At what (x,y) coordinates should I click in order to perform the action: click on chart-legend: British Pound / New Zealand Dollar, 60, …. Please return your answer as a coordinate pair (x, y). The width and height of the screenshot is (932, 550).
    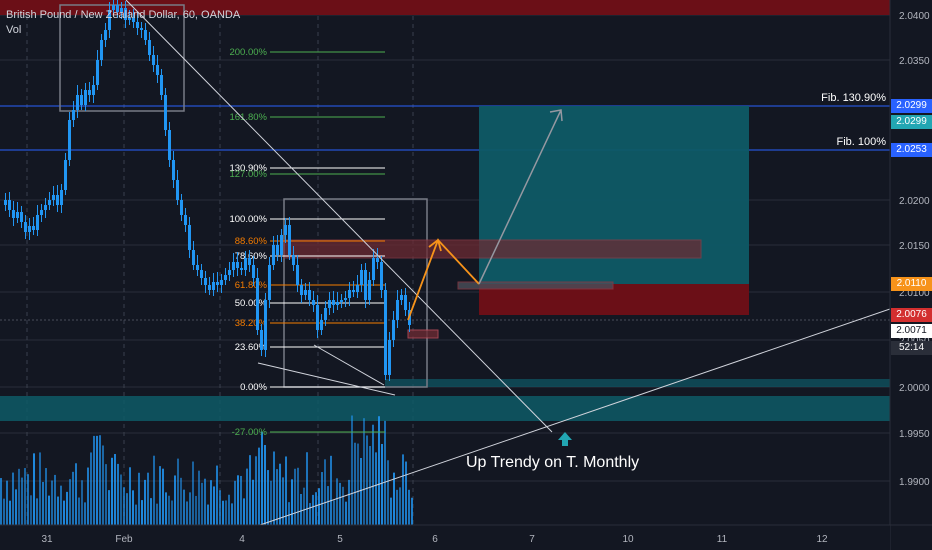
    Looking at the image, I should click on (123, 23).